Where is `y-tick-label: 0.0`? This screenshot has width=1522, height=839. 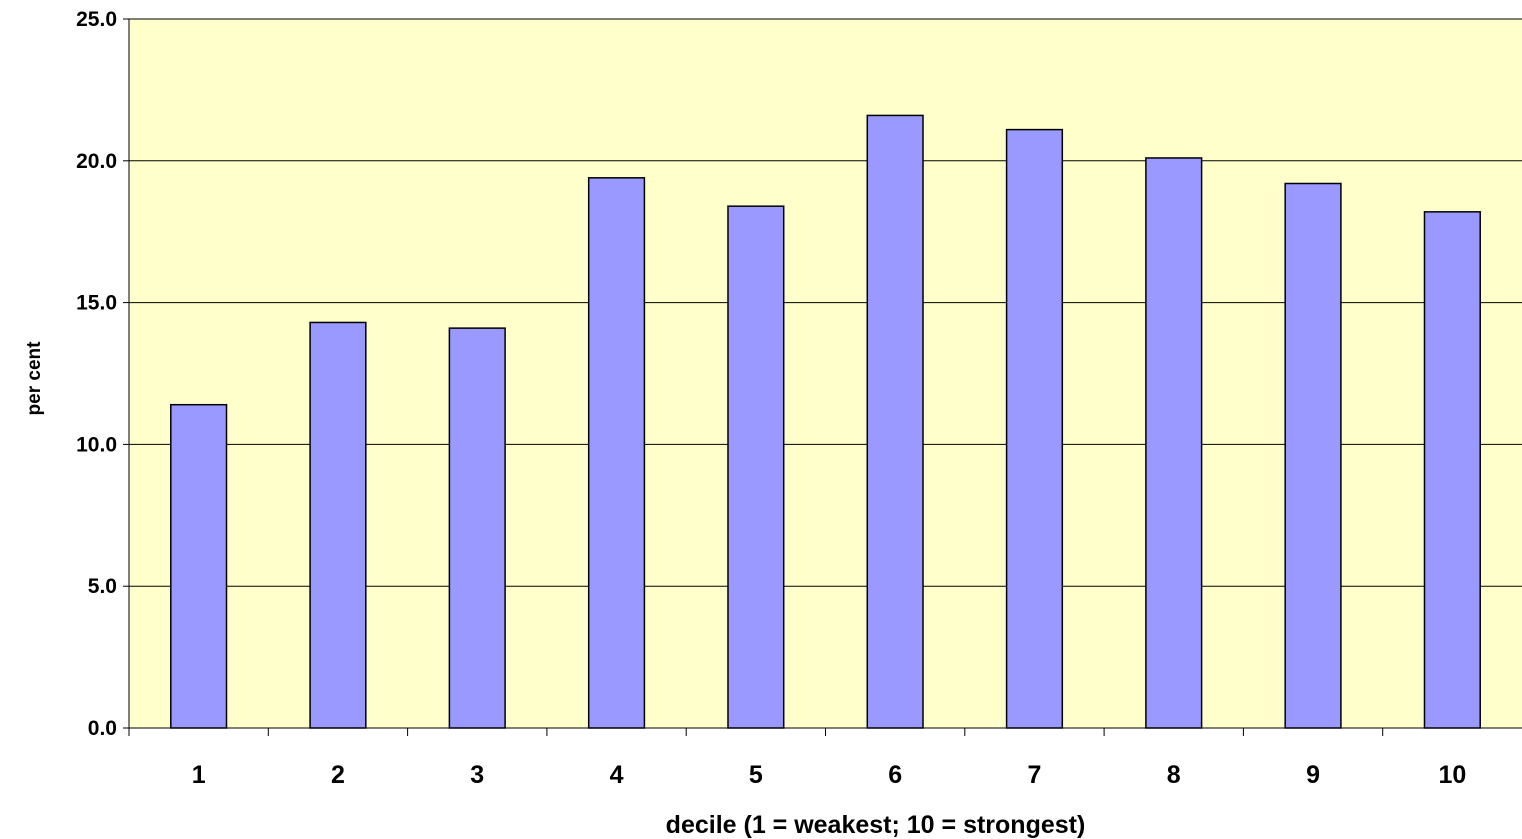
y-tick-label: 0.0 is located at coordinates (102, 728).